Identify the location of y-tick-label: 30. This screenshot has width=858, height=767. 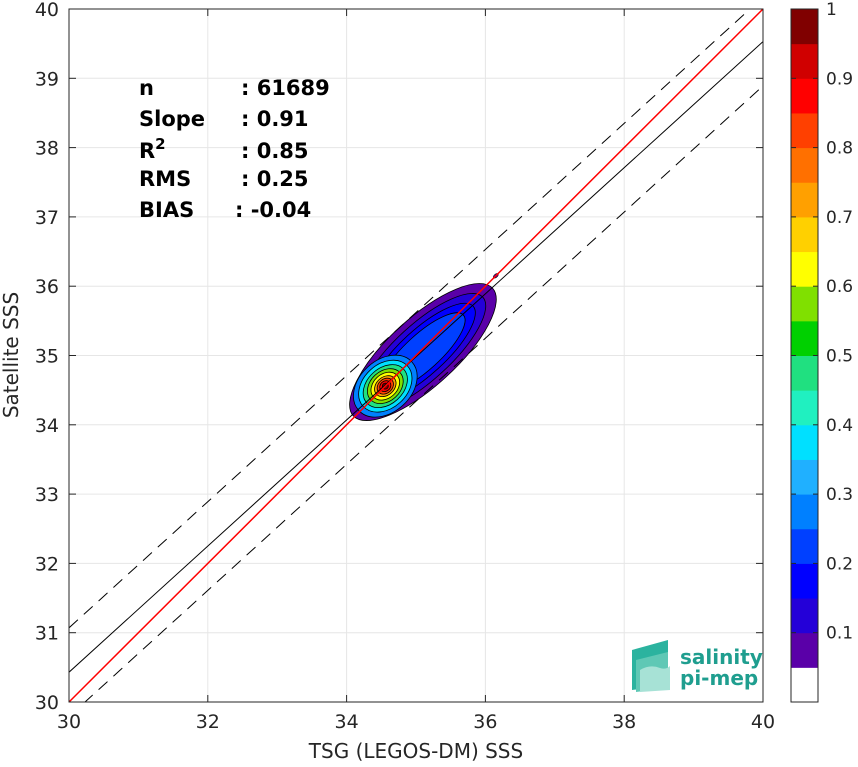
(47, 703).